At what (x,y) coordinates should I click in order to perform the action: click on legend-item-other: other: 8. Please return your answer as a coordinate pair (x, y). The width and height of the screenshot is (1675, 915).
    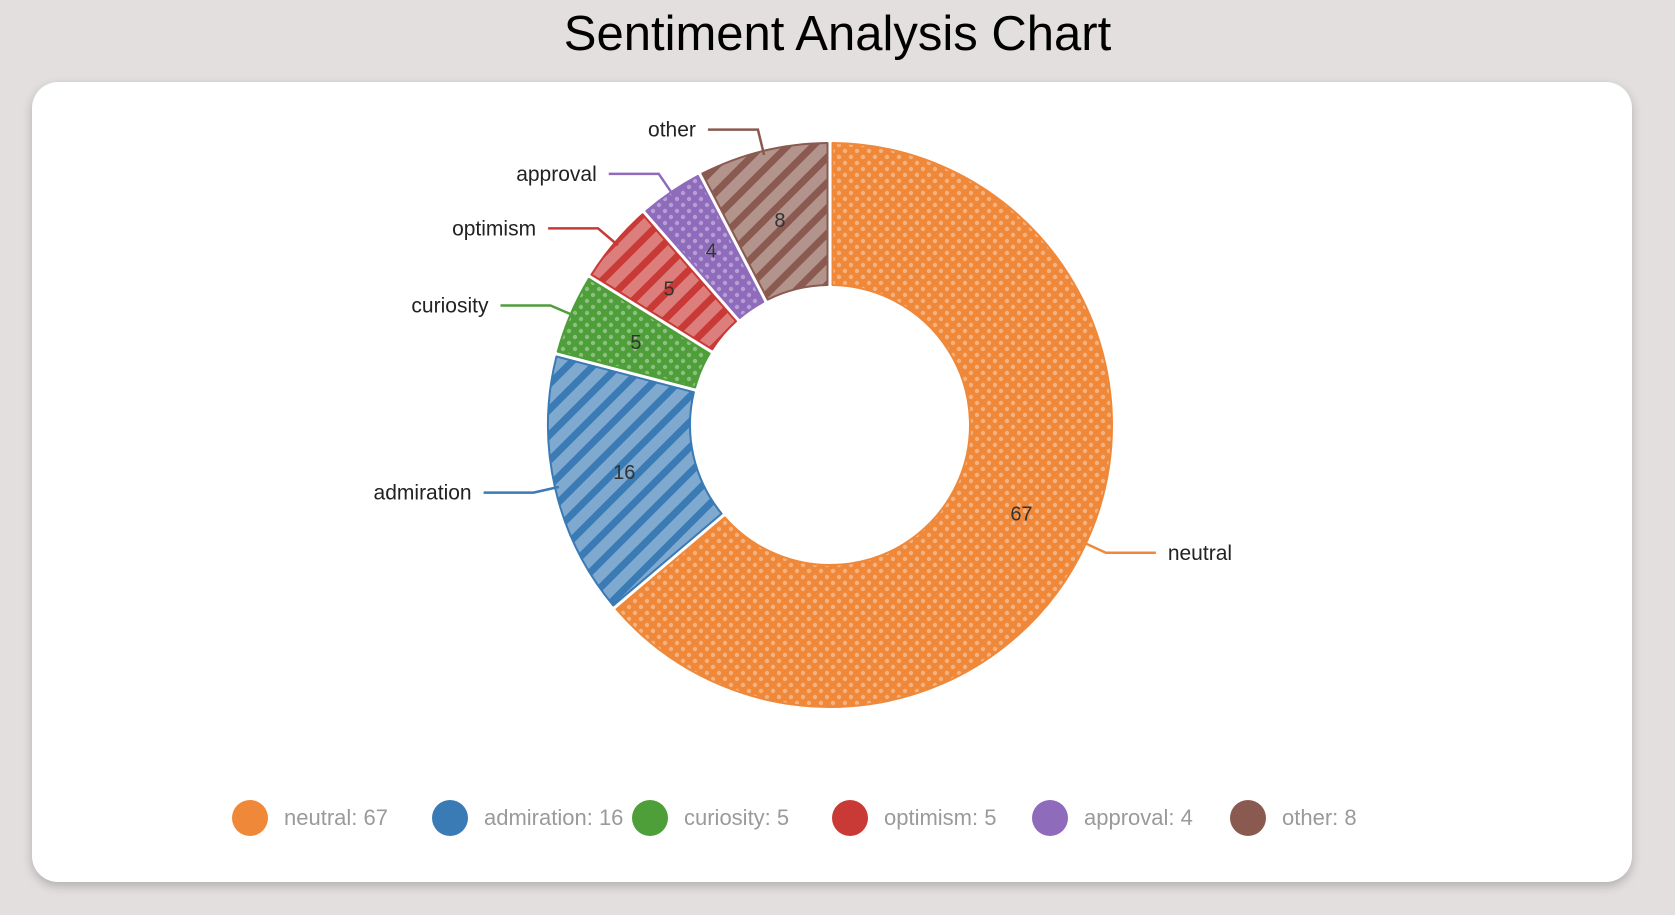
    Looking at the image, I should click on (1293, 818).